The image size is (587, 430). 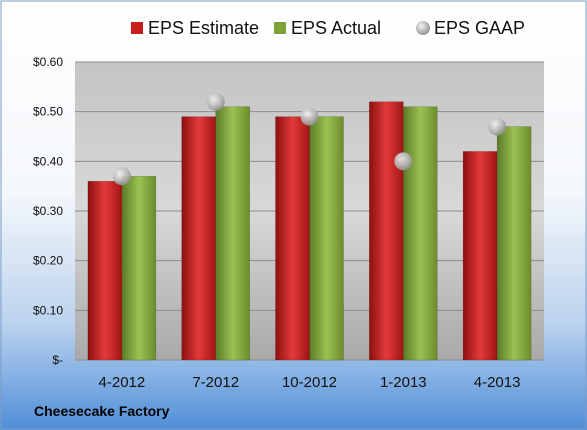 What do you see at coordinates (57, 360) in the screenshot?
I see `y-tick-label: $-` at bounding box center [57, 360].